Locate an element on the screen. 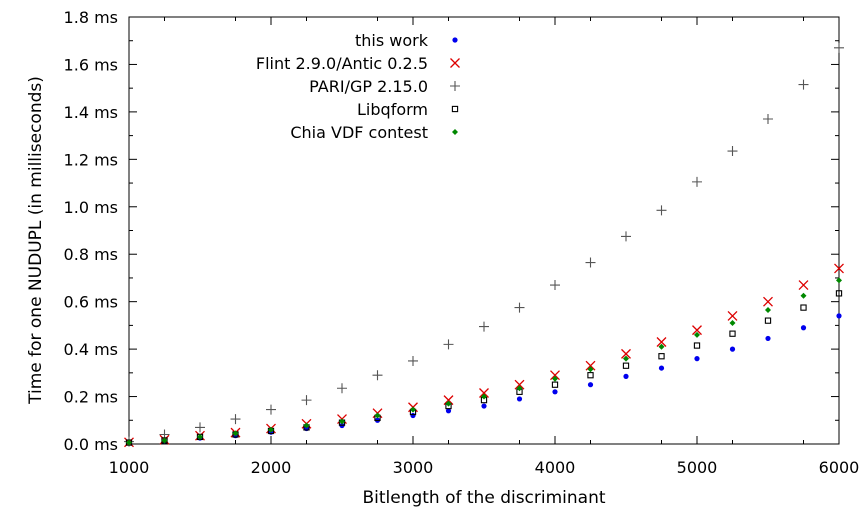  legend-label: PARI/GP 2.15.0 is located at coordinates (368, 86).